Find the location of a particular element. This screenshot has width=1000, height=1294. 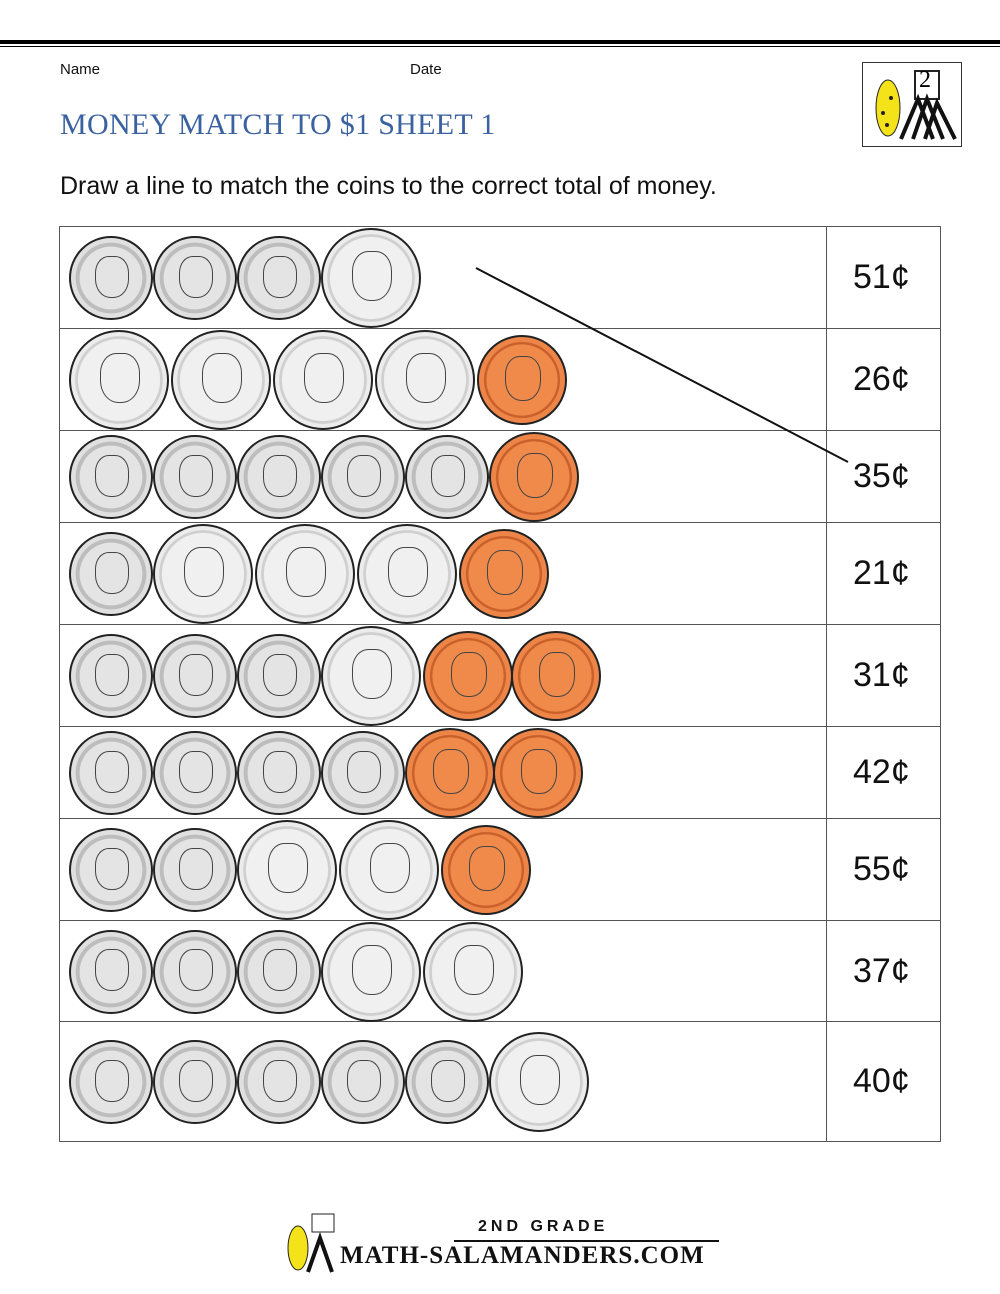

table-row: 31¢ is located at coordinates (500, 675).